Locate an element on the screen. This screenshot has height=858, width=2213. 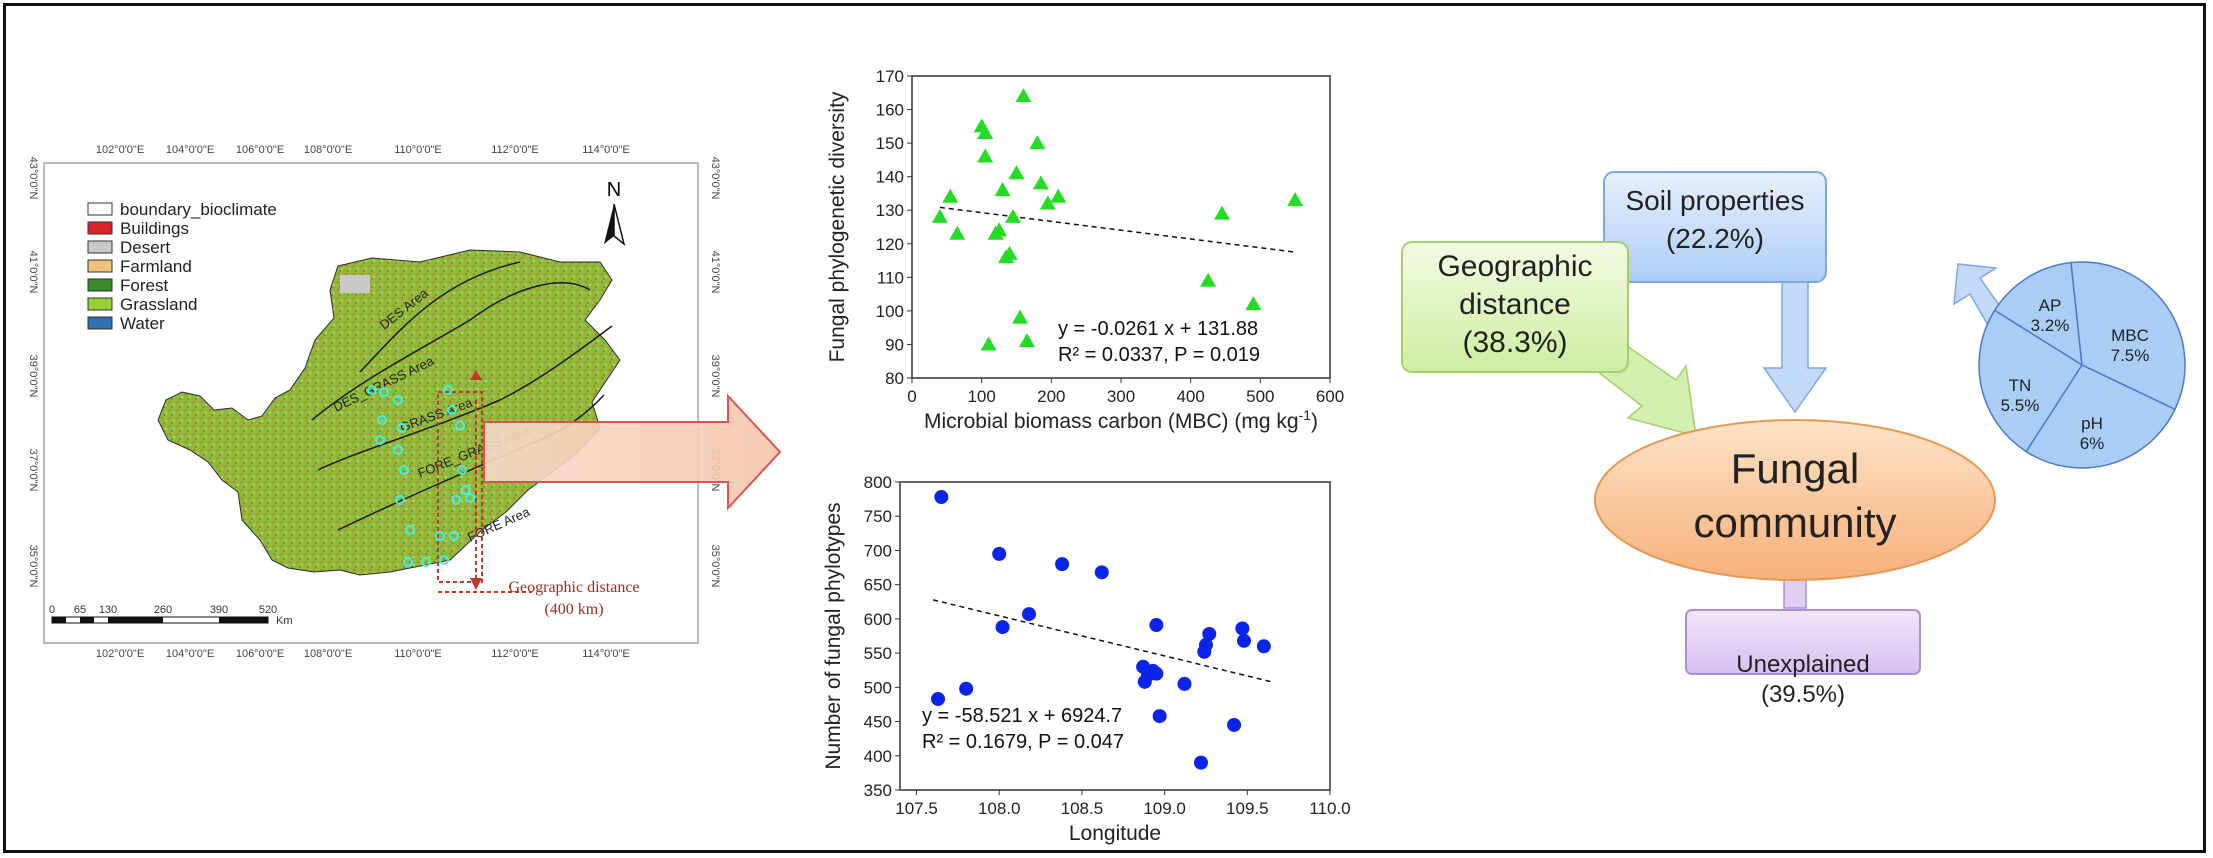
regression-stats: R² = 0.1679, P = 0.047 is located at coordinates (1023, 742).